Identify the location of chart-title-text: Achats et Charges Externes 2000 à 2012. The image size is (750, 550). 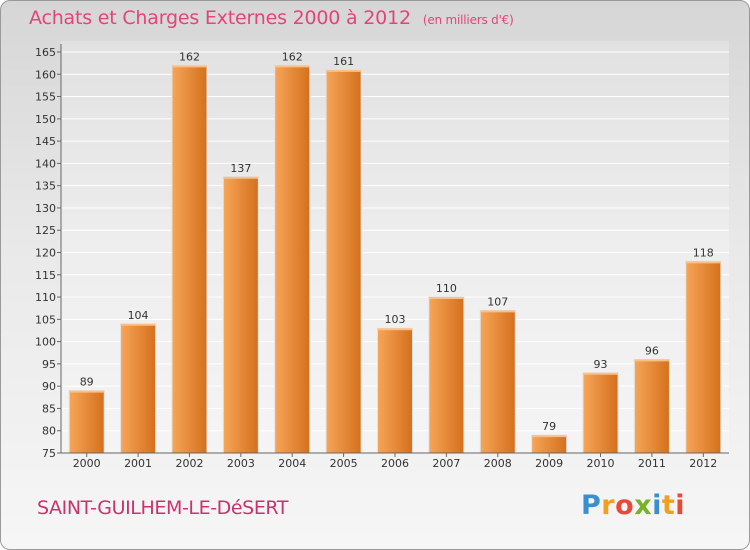
(220, 18).